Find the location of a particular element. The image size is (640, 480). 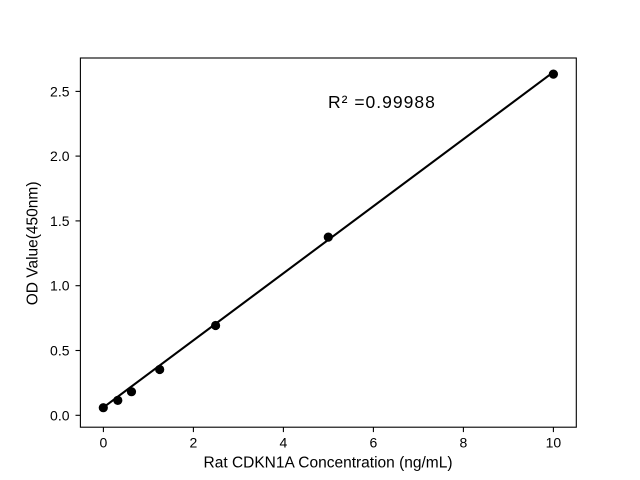

svg-text: 0 is located at coordinates (104, 443).